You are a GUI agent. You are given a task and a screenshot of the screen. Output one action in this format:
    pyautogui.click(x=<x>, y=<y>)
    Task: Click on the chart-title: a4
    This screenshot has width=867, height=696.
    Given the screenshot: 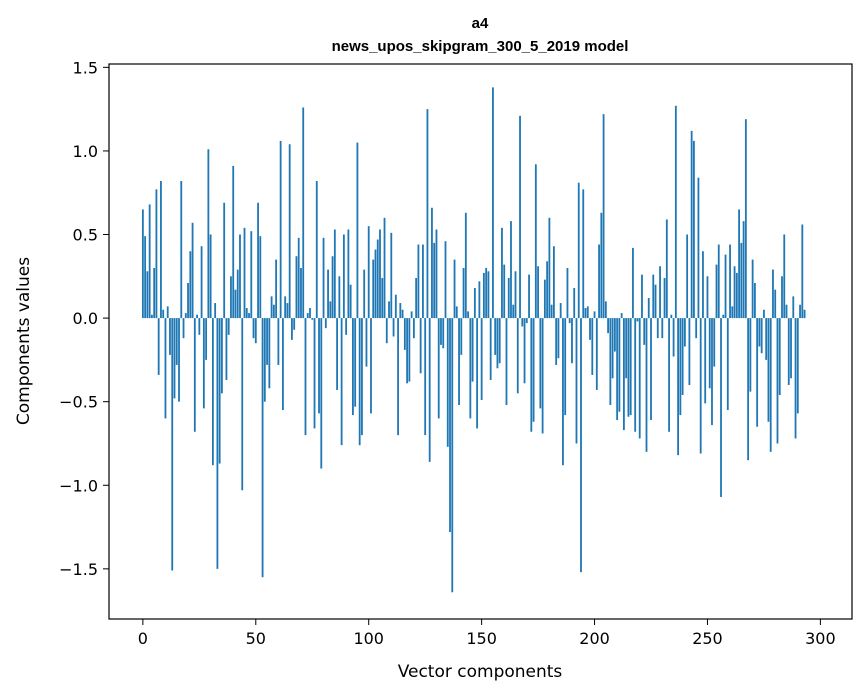 What is the action you would take?
    pyautogui.click(x=480, y=23)
    